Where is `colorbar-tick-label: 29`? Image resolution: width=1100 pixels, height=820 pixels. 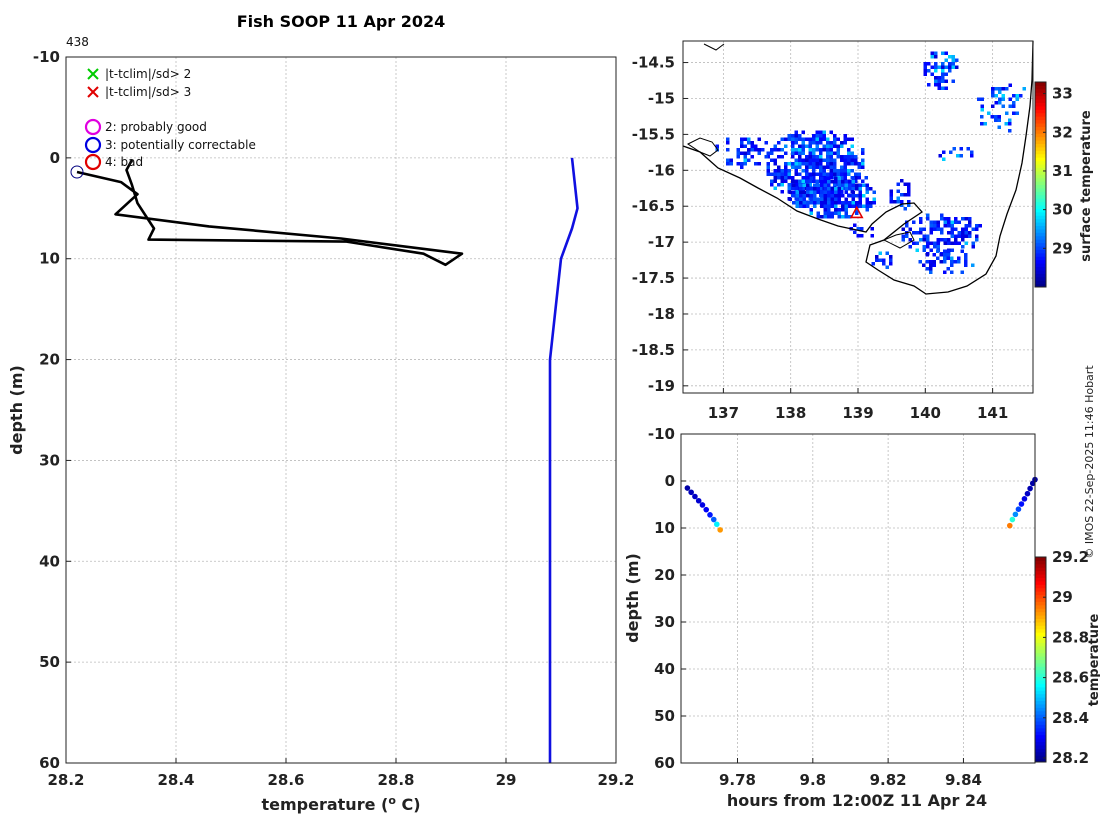 colorbar-tick-label: 29 is located at coordinates (1062, 248).